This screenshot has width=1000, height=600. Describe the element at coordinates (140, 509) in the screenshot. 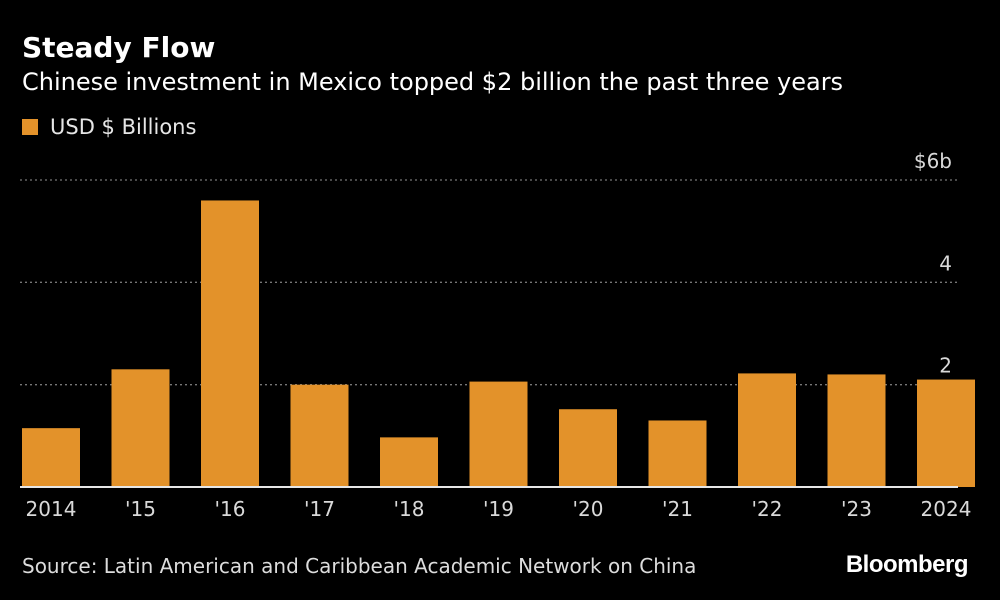

I see `x-tick-label: '15` at that location.